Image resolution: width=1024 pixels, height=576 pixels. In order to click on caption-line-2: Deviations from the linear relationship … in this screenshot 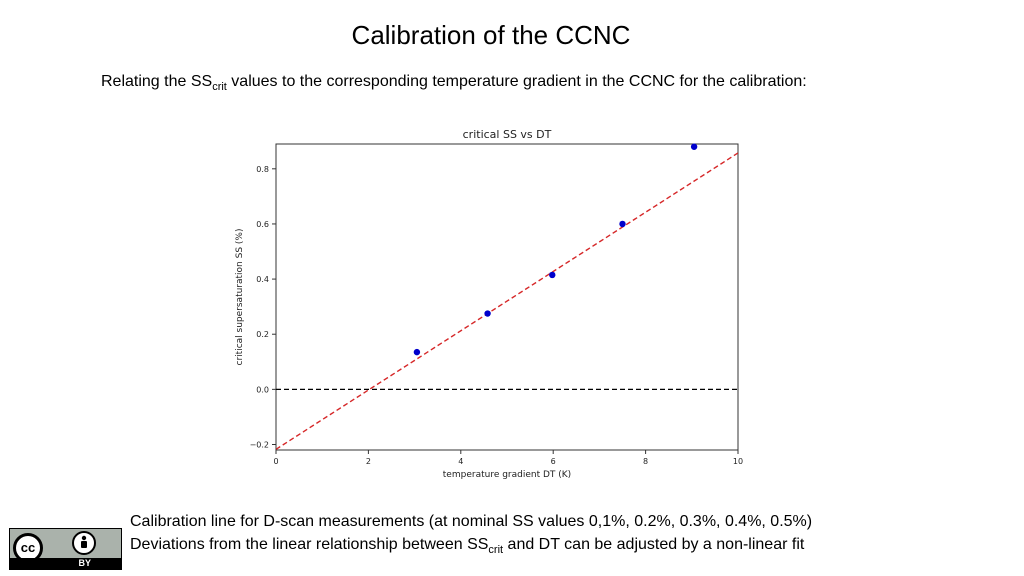, I will do `click(471, 547)`.